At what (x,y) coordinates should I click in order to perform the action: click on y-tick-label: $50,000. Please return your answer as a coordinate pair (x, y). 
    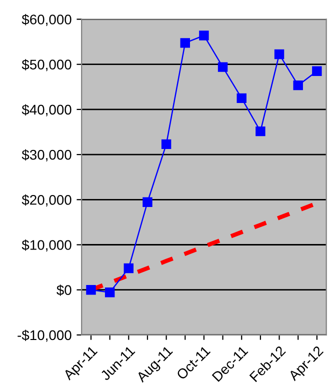
    Looking at the image, I should click on (47, 65).